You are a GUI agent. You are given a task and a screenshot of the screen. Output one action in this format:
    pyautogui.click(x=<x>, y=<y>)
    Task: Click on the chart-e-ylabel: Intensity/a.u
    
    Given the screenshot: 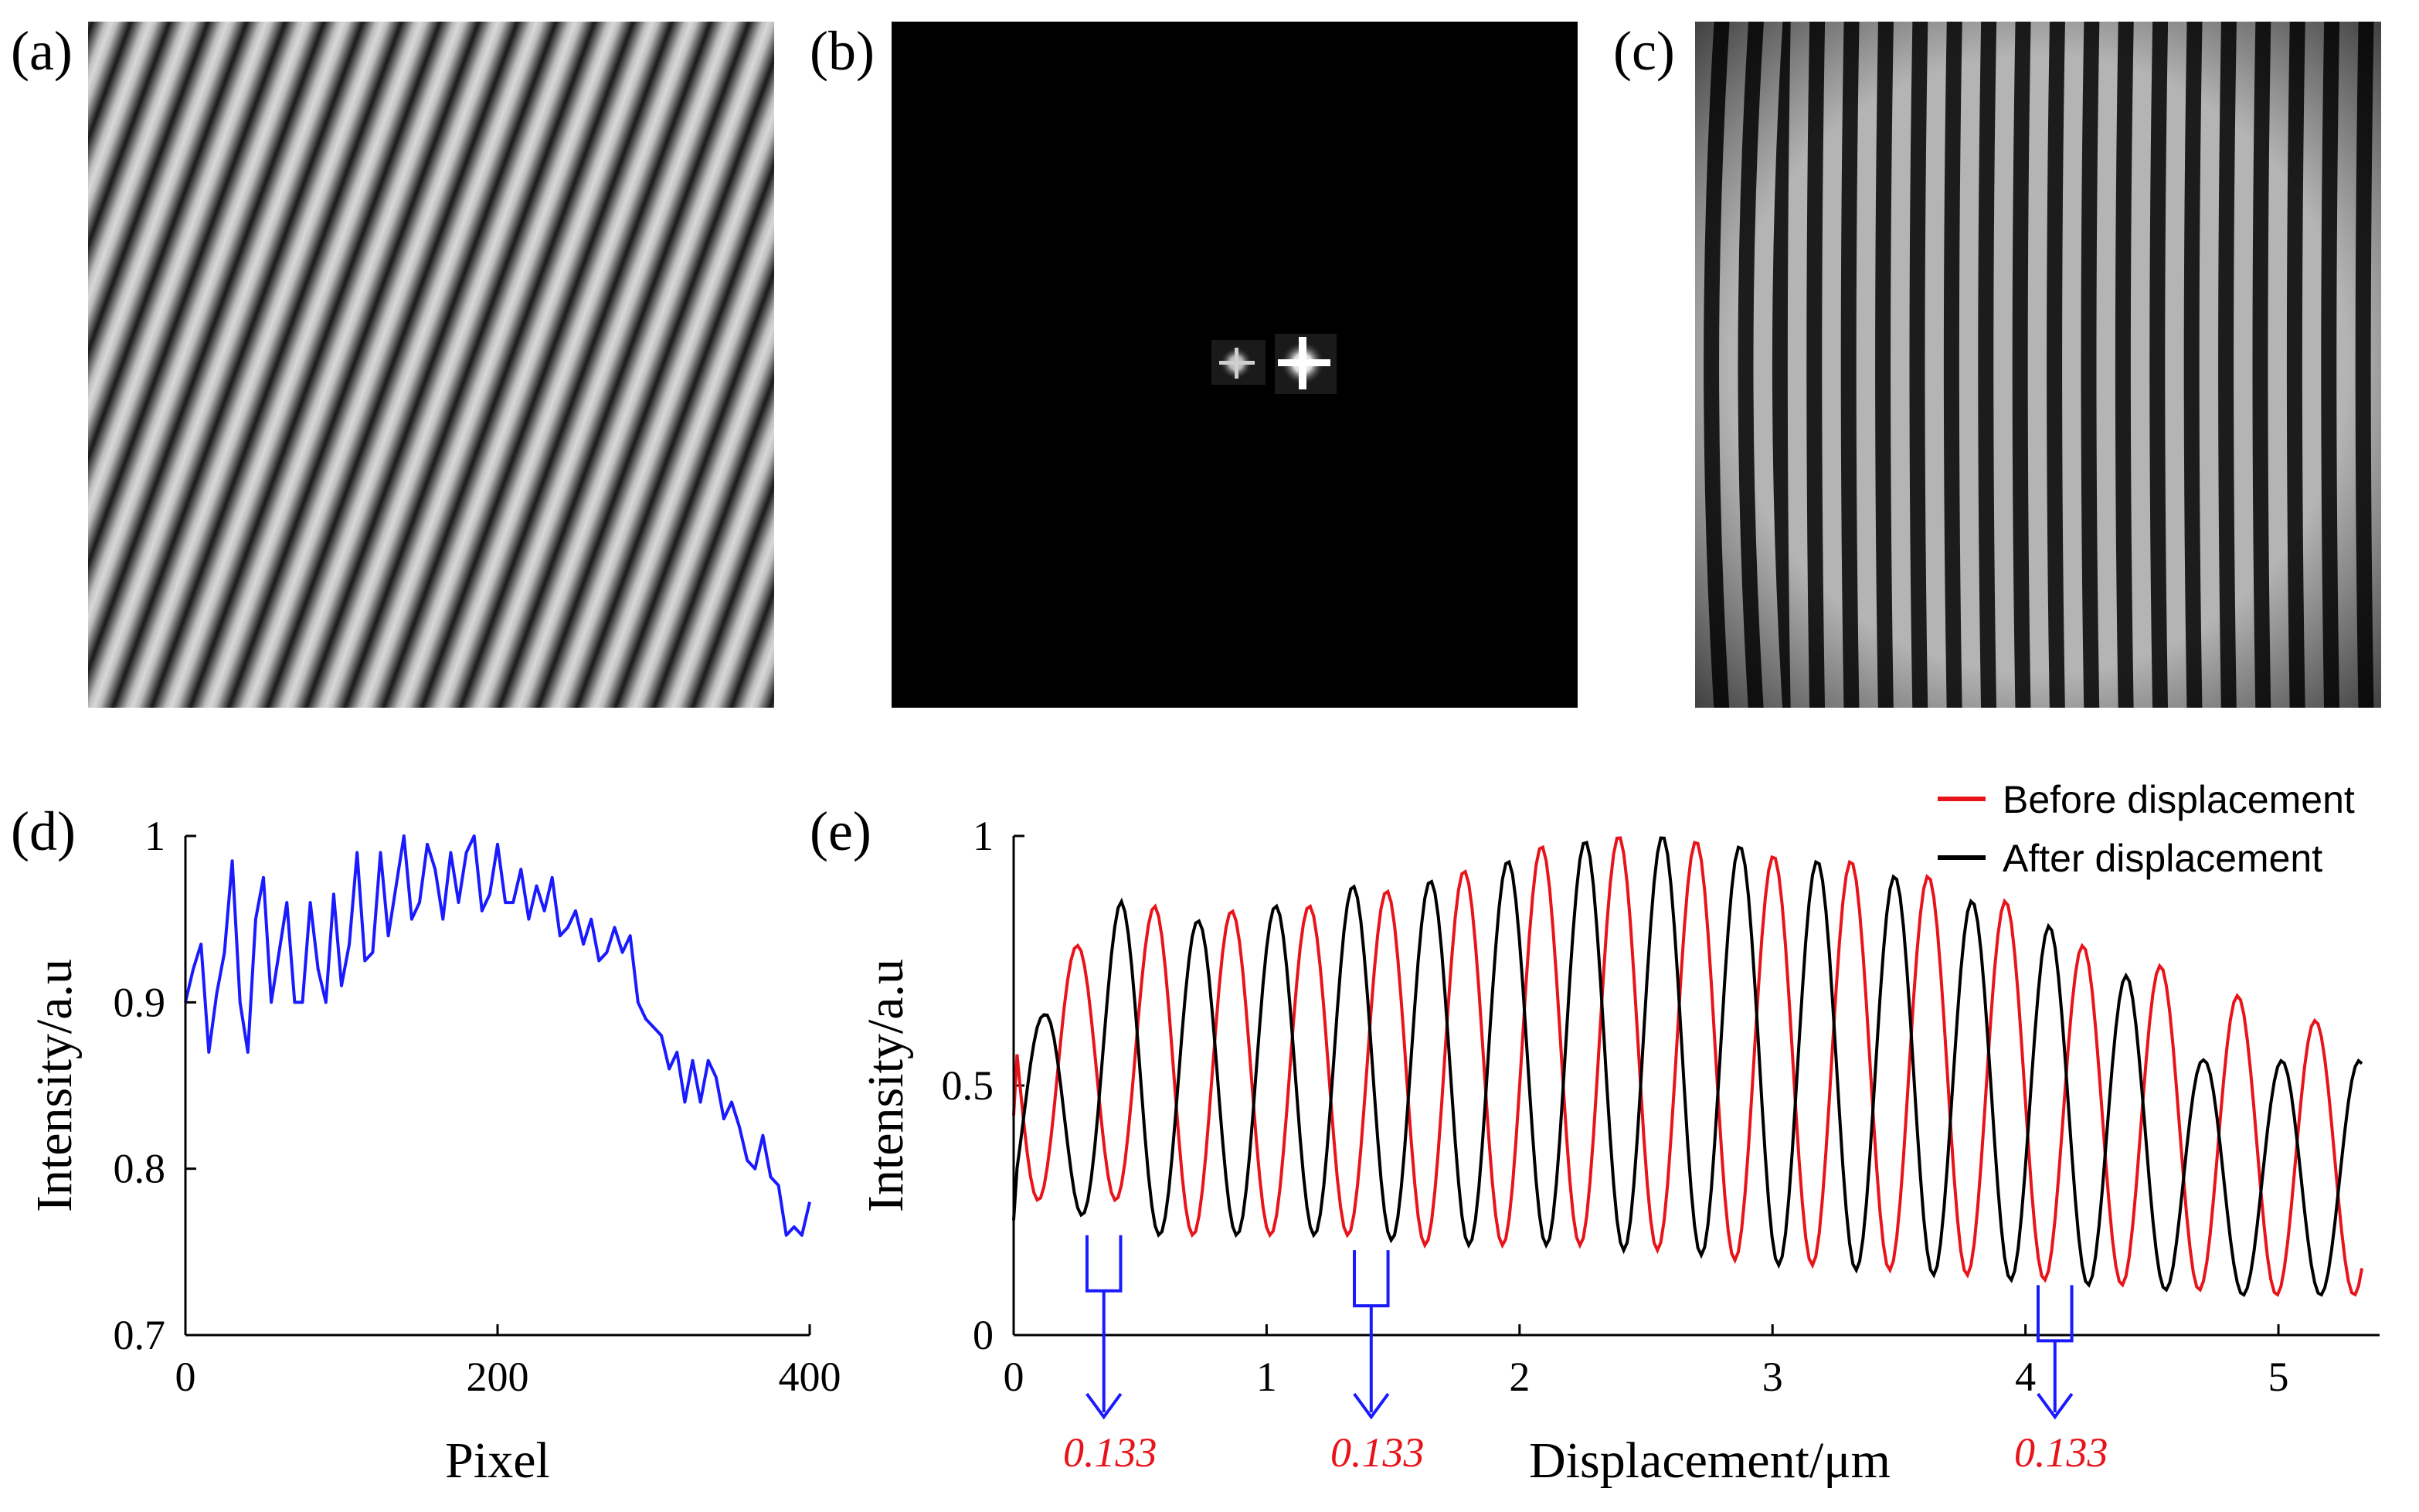 What is the action you would take?
    pyautogui.click(x=886, y=1085)
    